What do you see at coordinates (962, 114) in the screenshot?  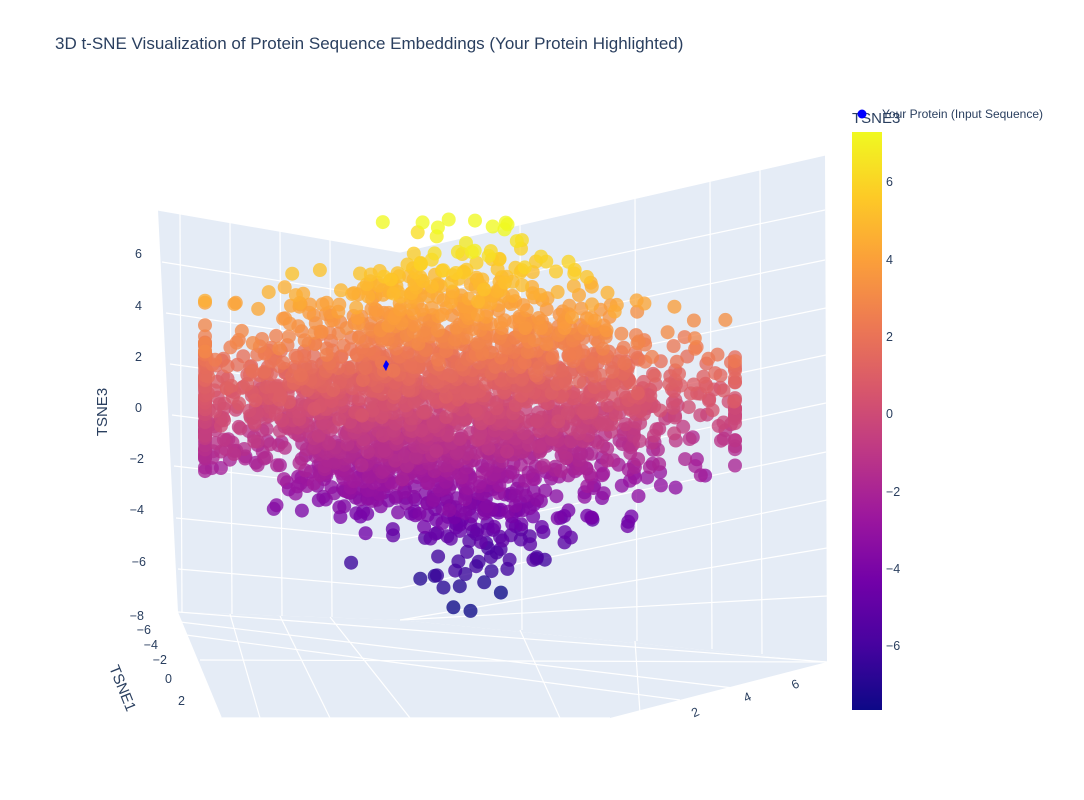 I see `legend-label: Your Protein (Input Sequence)` at bounding box center [962, 114].